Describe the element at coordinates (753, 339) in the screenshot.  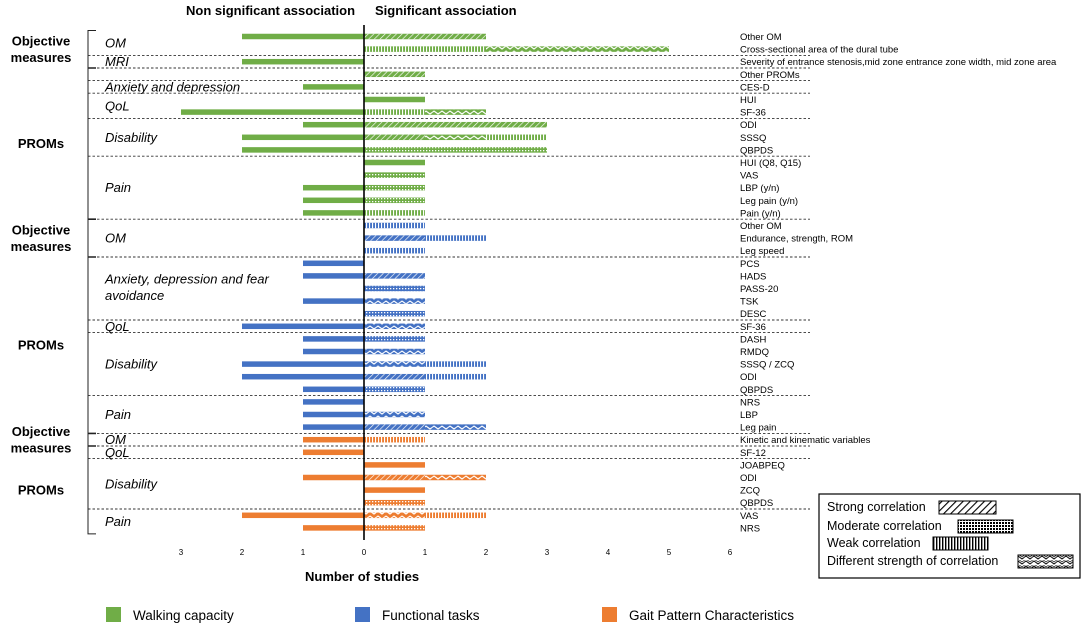
I see `row-label: DASH` at that location.